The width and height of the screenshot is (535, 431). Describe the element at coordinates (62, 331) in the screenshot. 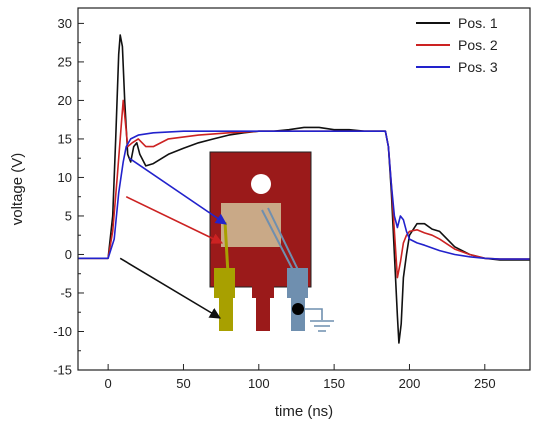

I see `y-tick-label: -10` at that location.